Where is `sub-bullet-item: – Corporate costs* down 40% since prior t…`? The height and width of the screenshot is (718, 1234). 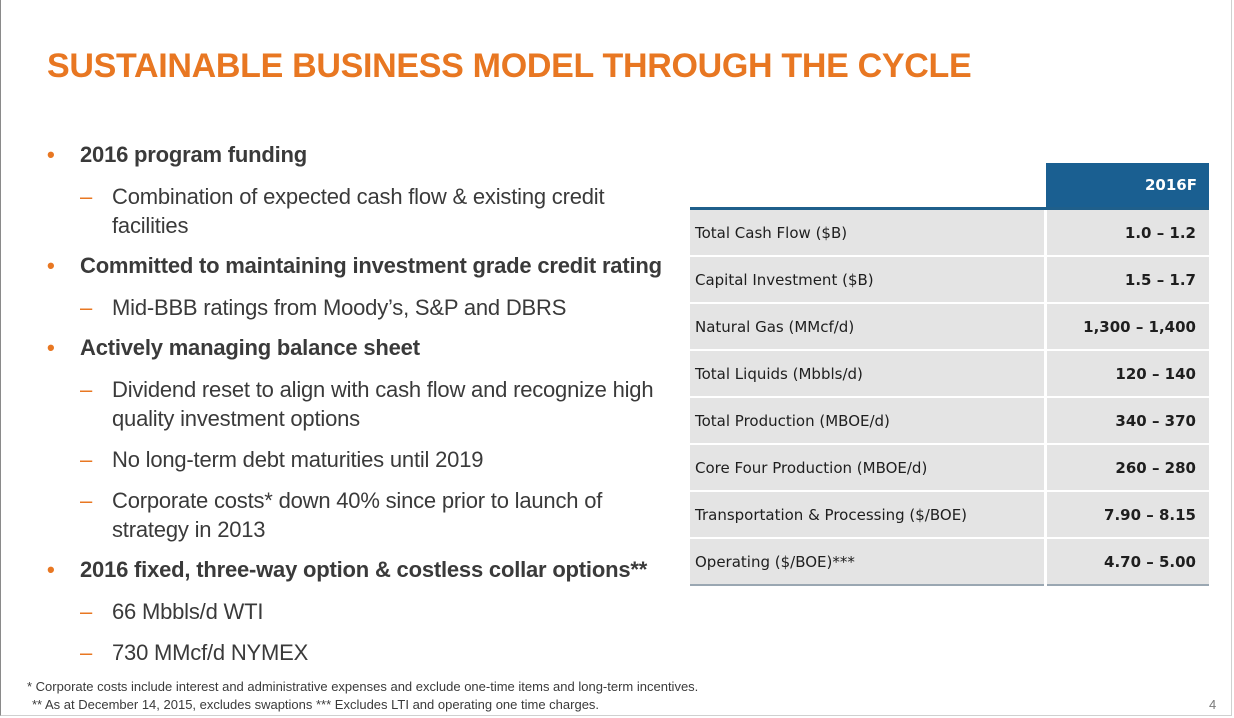
sub-bullet-item: – Corporate costs* down 40% since prior t… is located at coordinates (358, 515).